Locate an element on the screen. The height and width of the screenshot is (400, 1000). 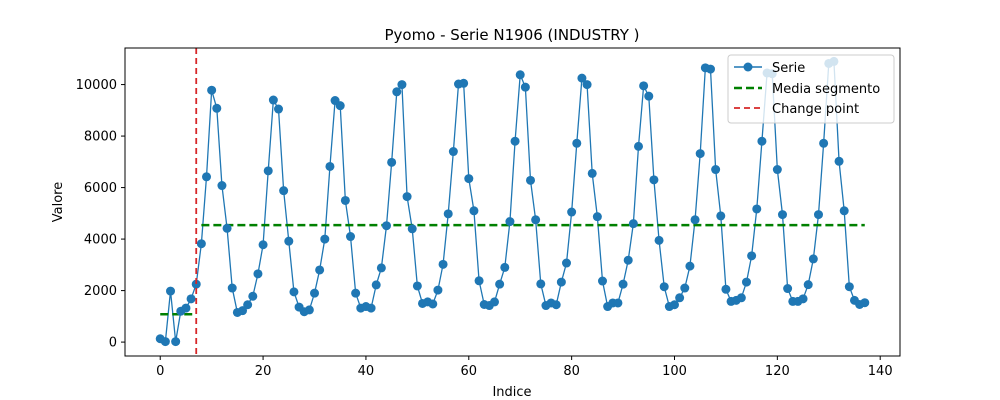
x-axis-label: Indice is located at coordinates (511, 392).